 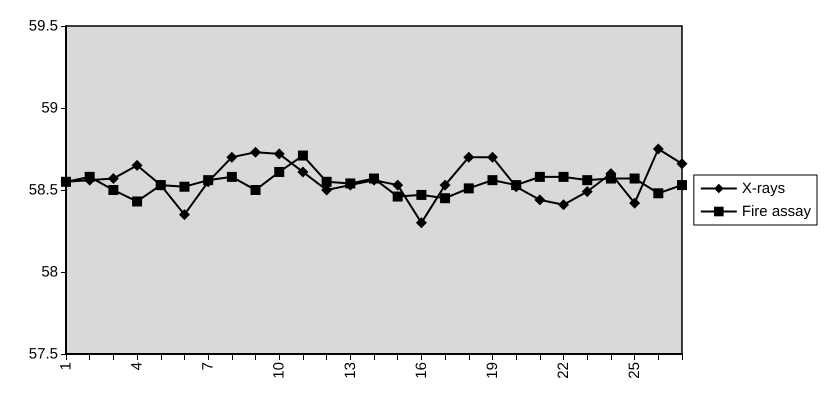 What do you see at coordinates (49, 272) in the screenshot?
I see `y-tick-label: 58` at bounding box center [49, 272].